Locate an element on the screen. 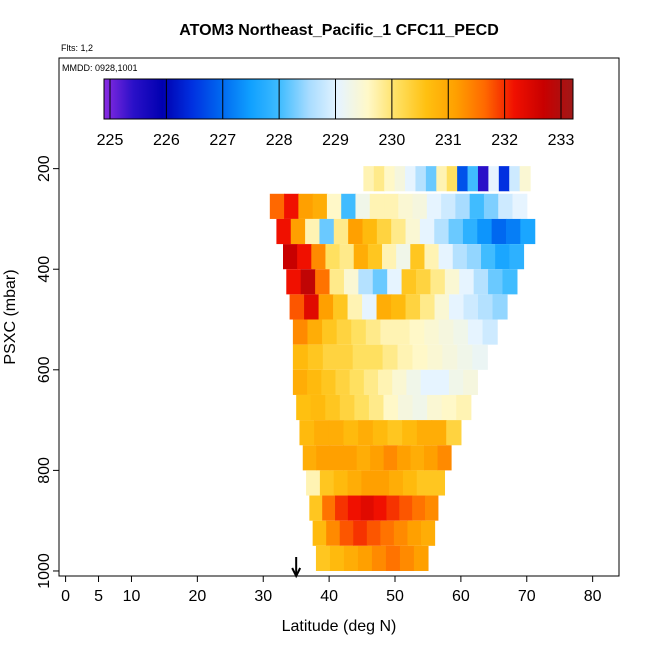 The height and width of the screenshot is (650, 650). dates-label: MMDD: 0928,1001 is located at coordinates (100, 68).